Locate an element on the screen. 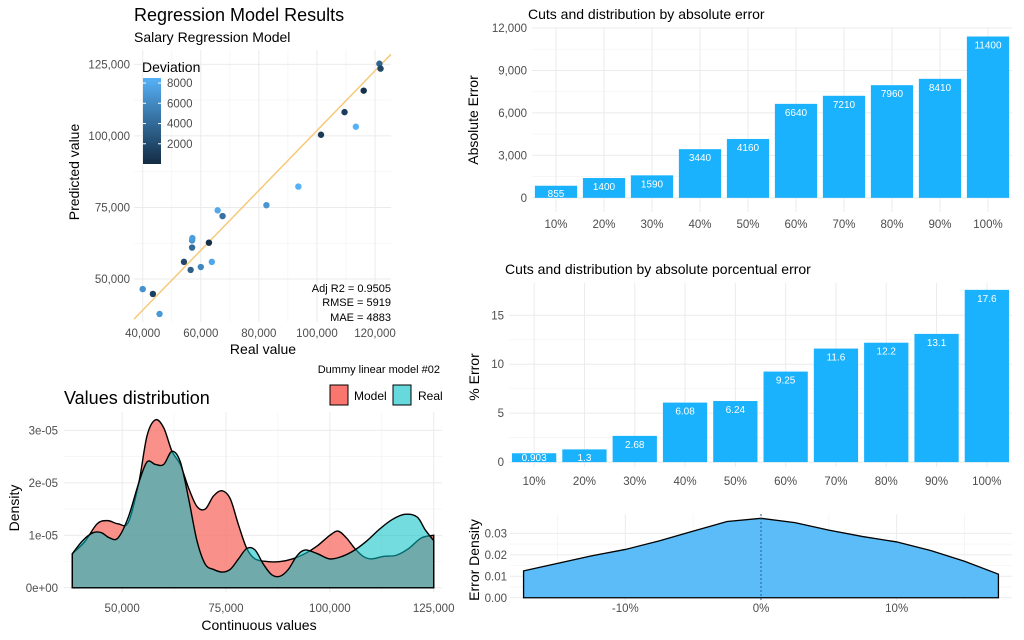  bar-value-label: 9.25 is located at coordinates (786, 381).